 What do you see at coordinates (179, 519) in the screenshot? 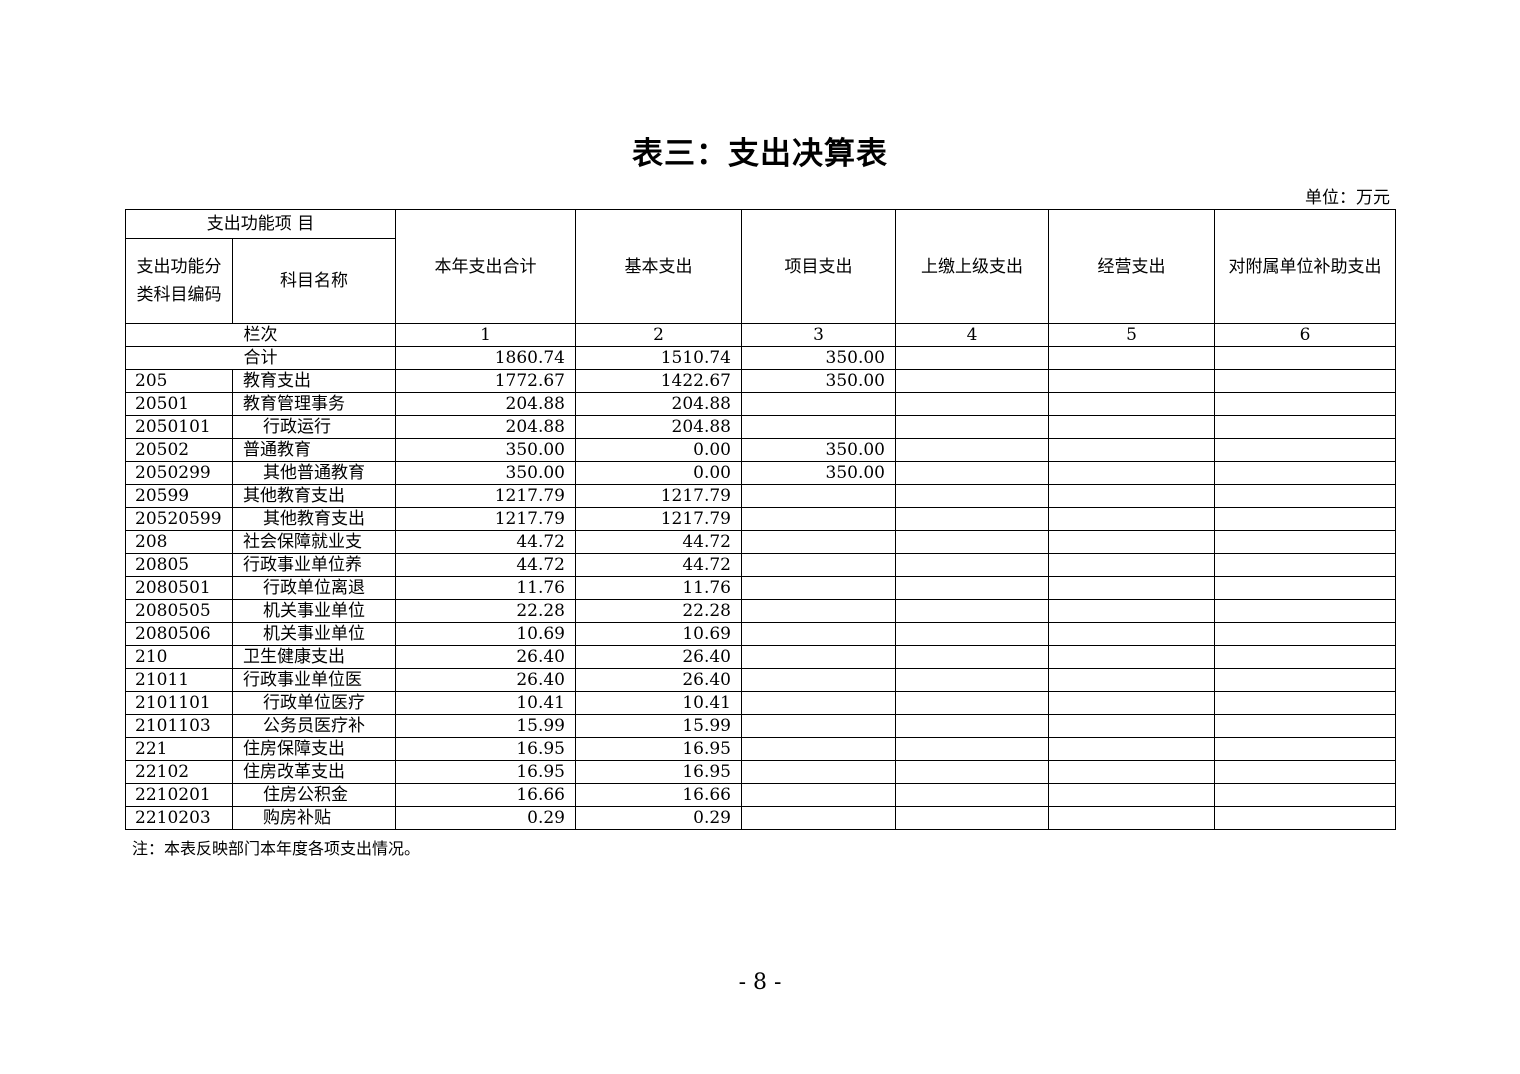
I see `subject-code-cell: 20520599` at bounding box center [179, 519].